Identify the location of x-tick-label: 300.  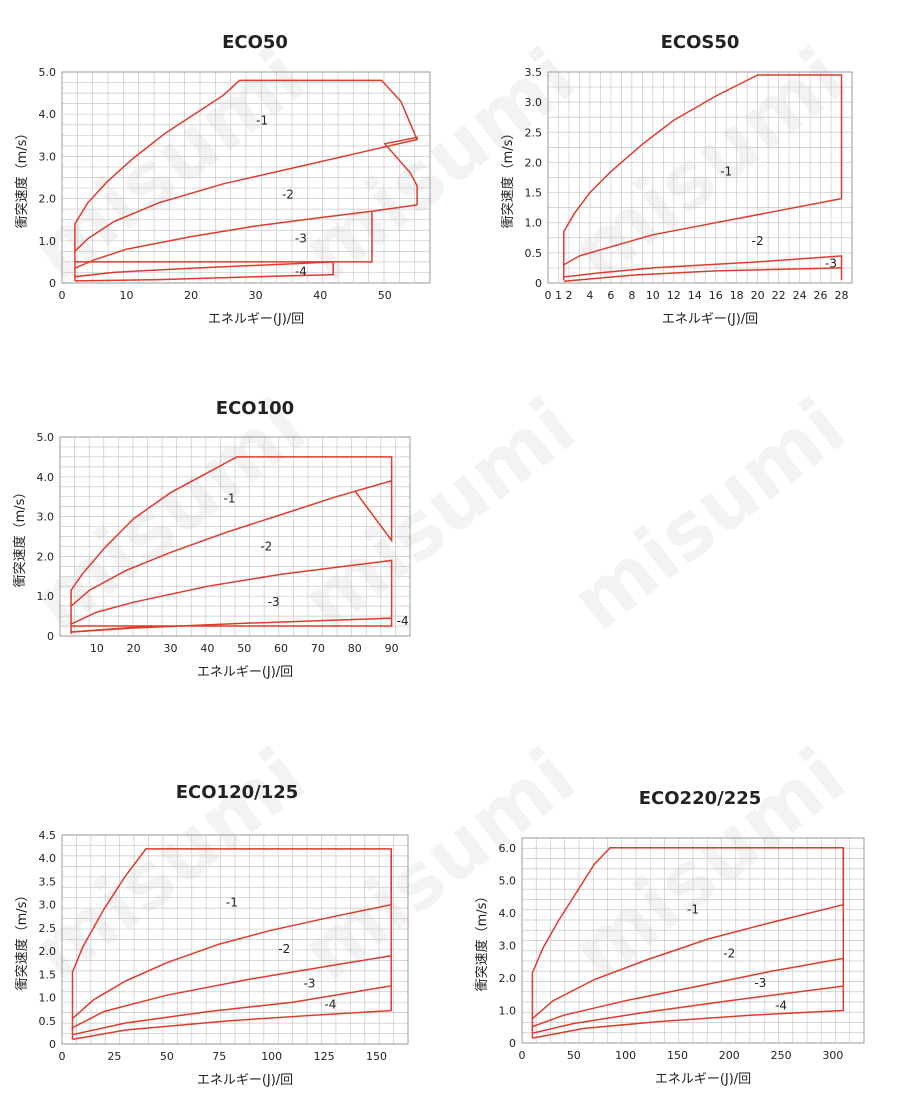
(832, 1055).